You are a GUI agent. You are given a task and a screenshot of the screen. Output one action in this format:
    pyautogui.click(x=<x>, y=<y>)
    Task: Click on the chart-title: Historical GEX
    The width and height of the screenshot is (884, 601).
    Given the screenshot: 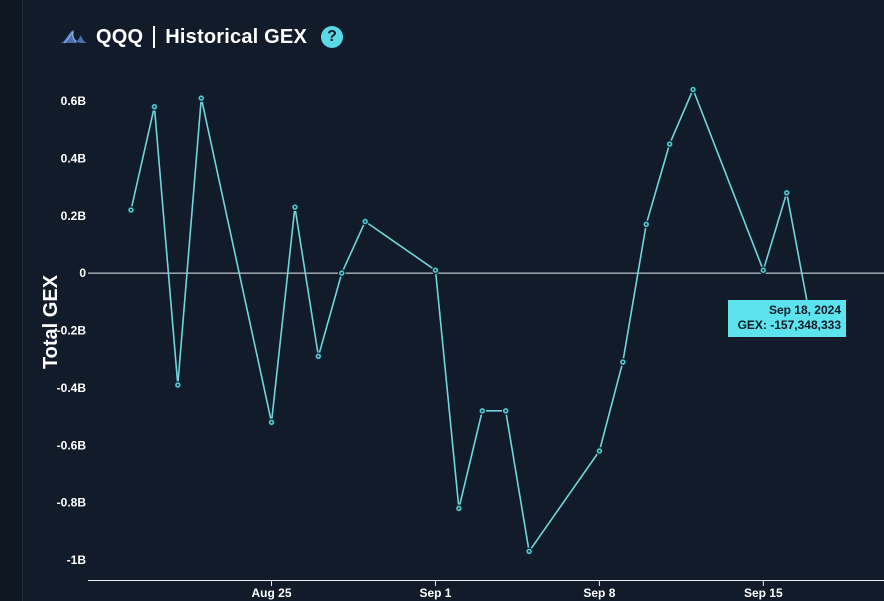 What is the action you would take?
    pyautogui.click(x=236, y=36)
    